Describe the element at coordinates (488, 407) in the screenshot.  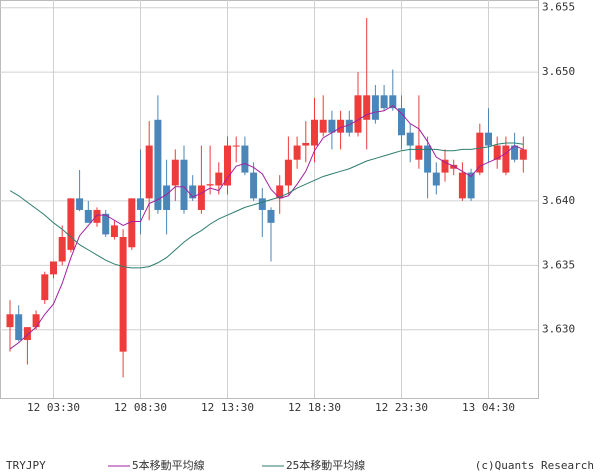
I see `x-tick-label: 13 04:30` at that location.